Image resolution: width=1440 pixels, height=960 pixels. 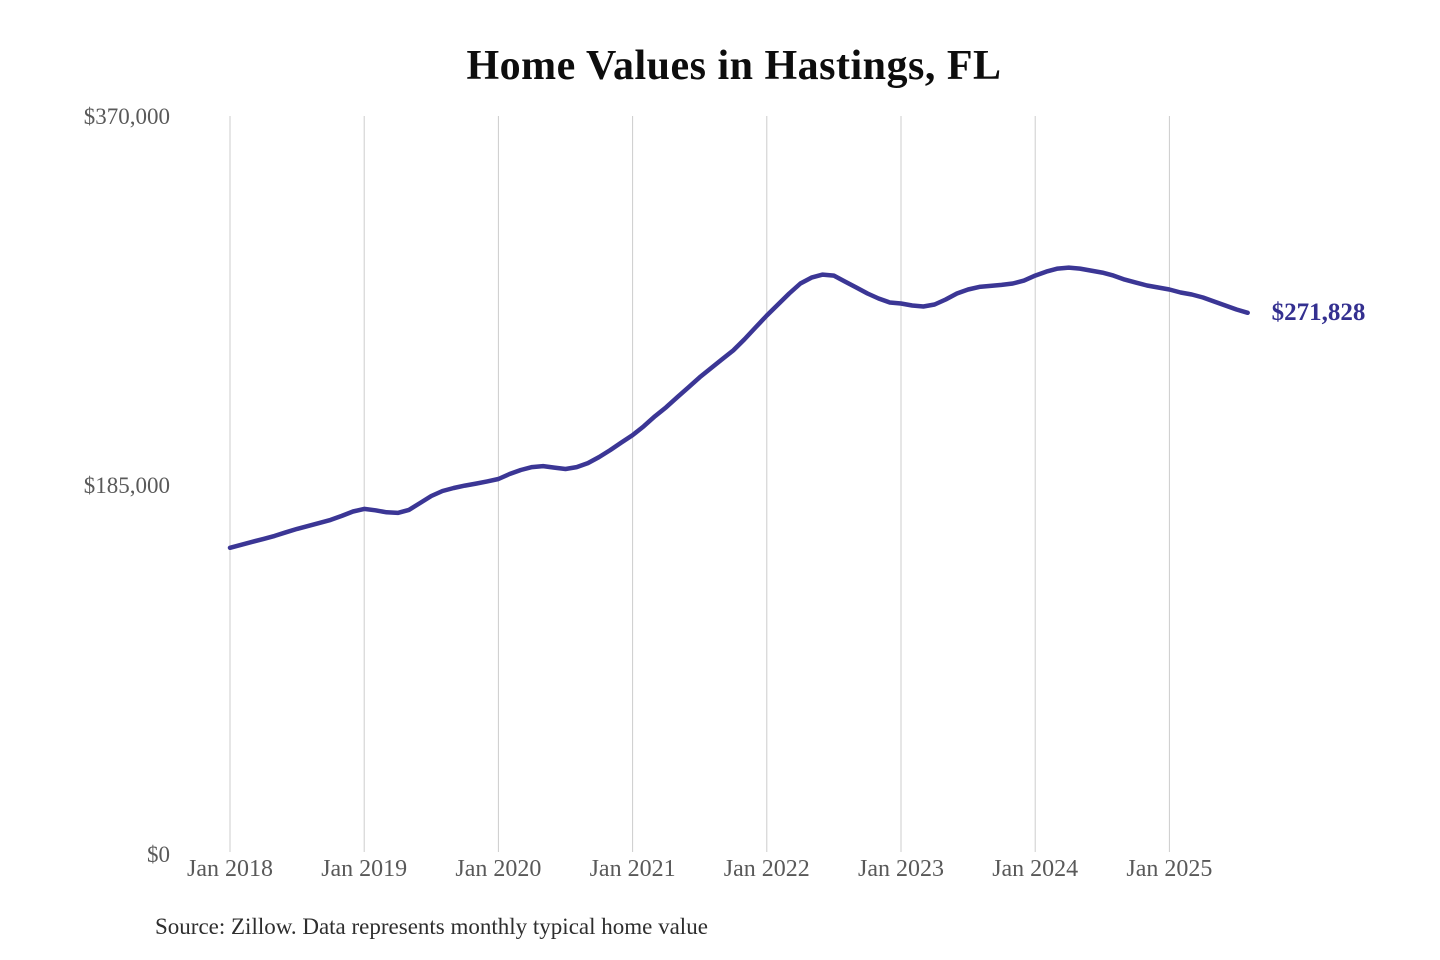 What do you see at coordinates (1035, 869) in the screenshot?
I see `x-tick-label: Jan 2024` at bounding box center [1035, 869].